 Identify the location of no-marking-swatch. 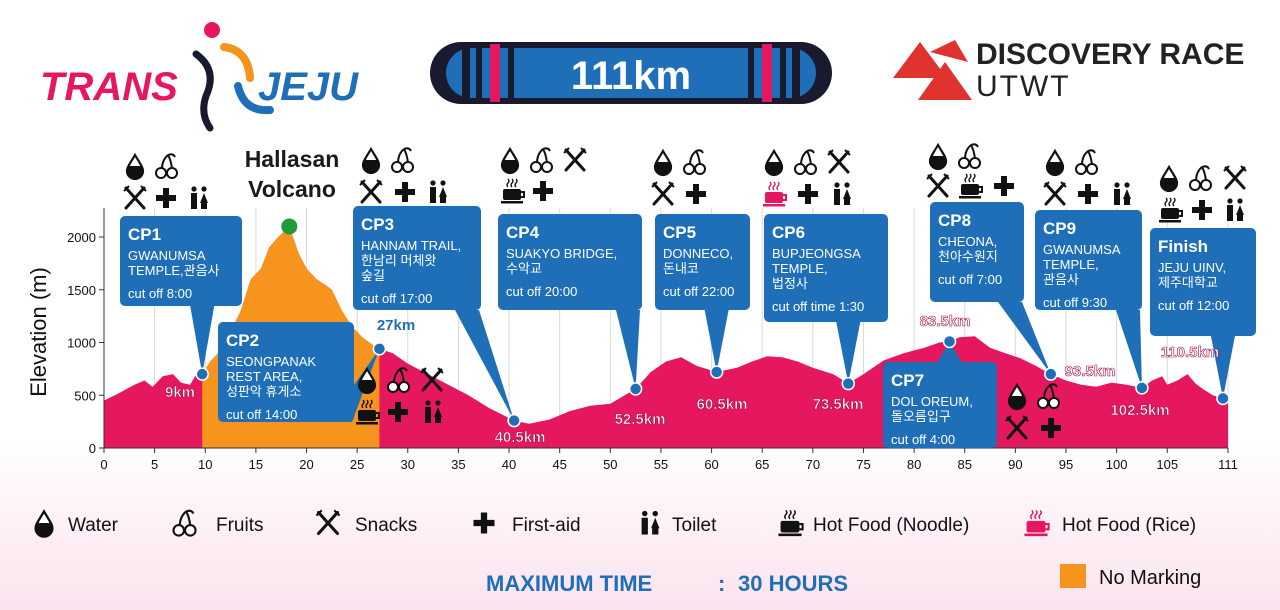
(1073, 576).